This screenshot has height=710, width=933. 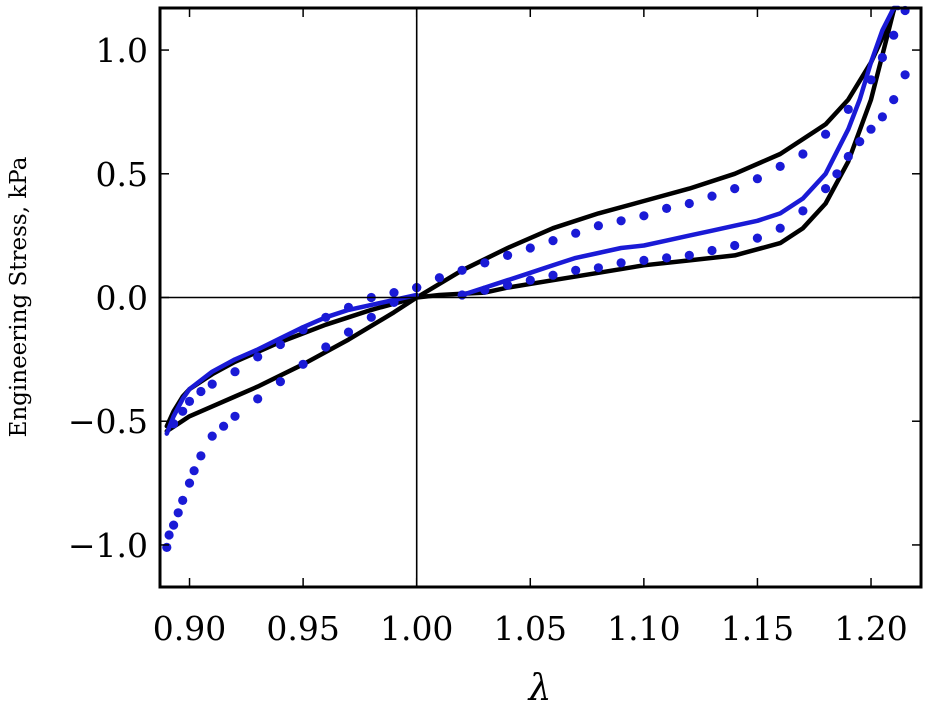 I want to click on y-tick-label: 0.5, so click(x=122, y=174).